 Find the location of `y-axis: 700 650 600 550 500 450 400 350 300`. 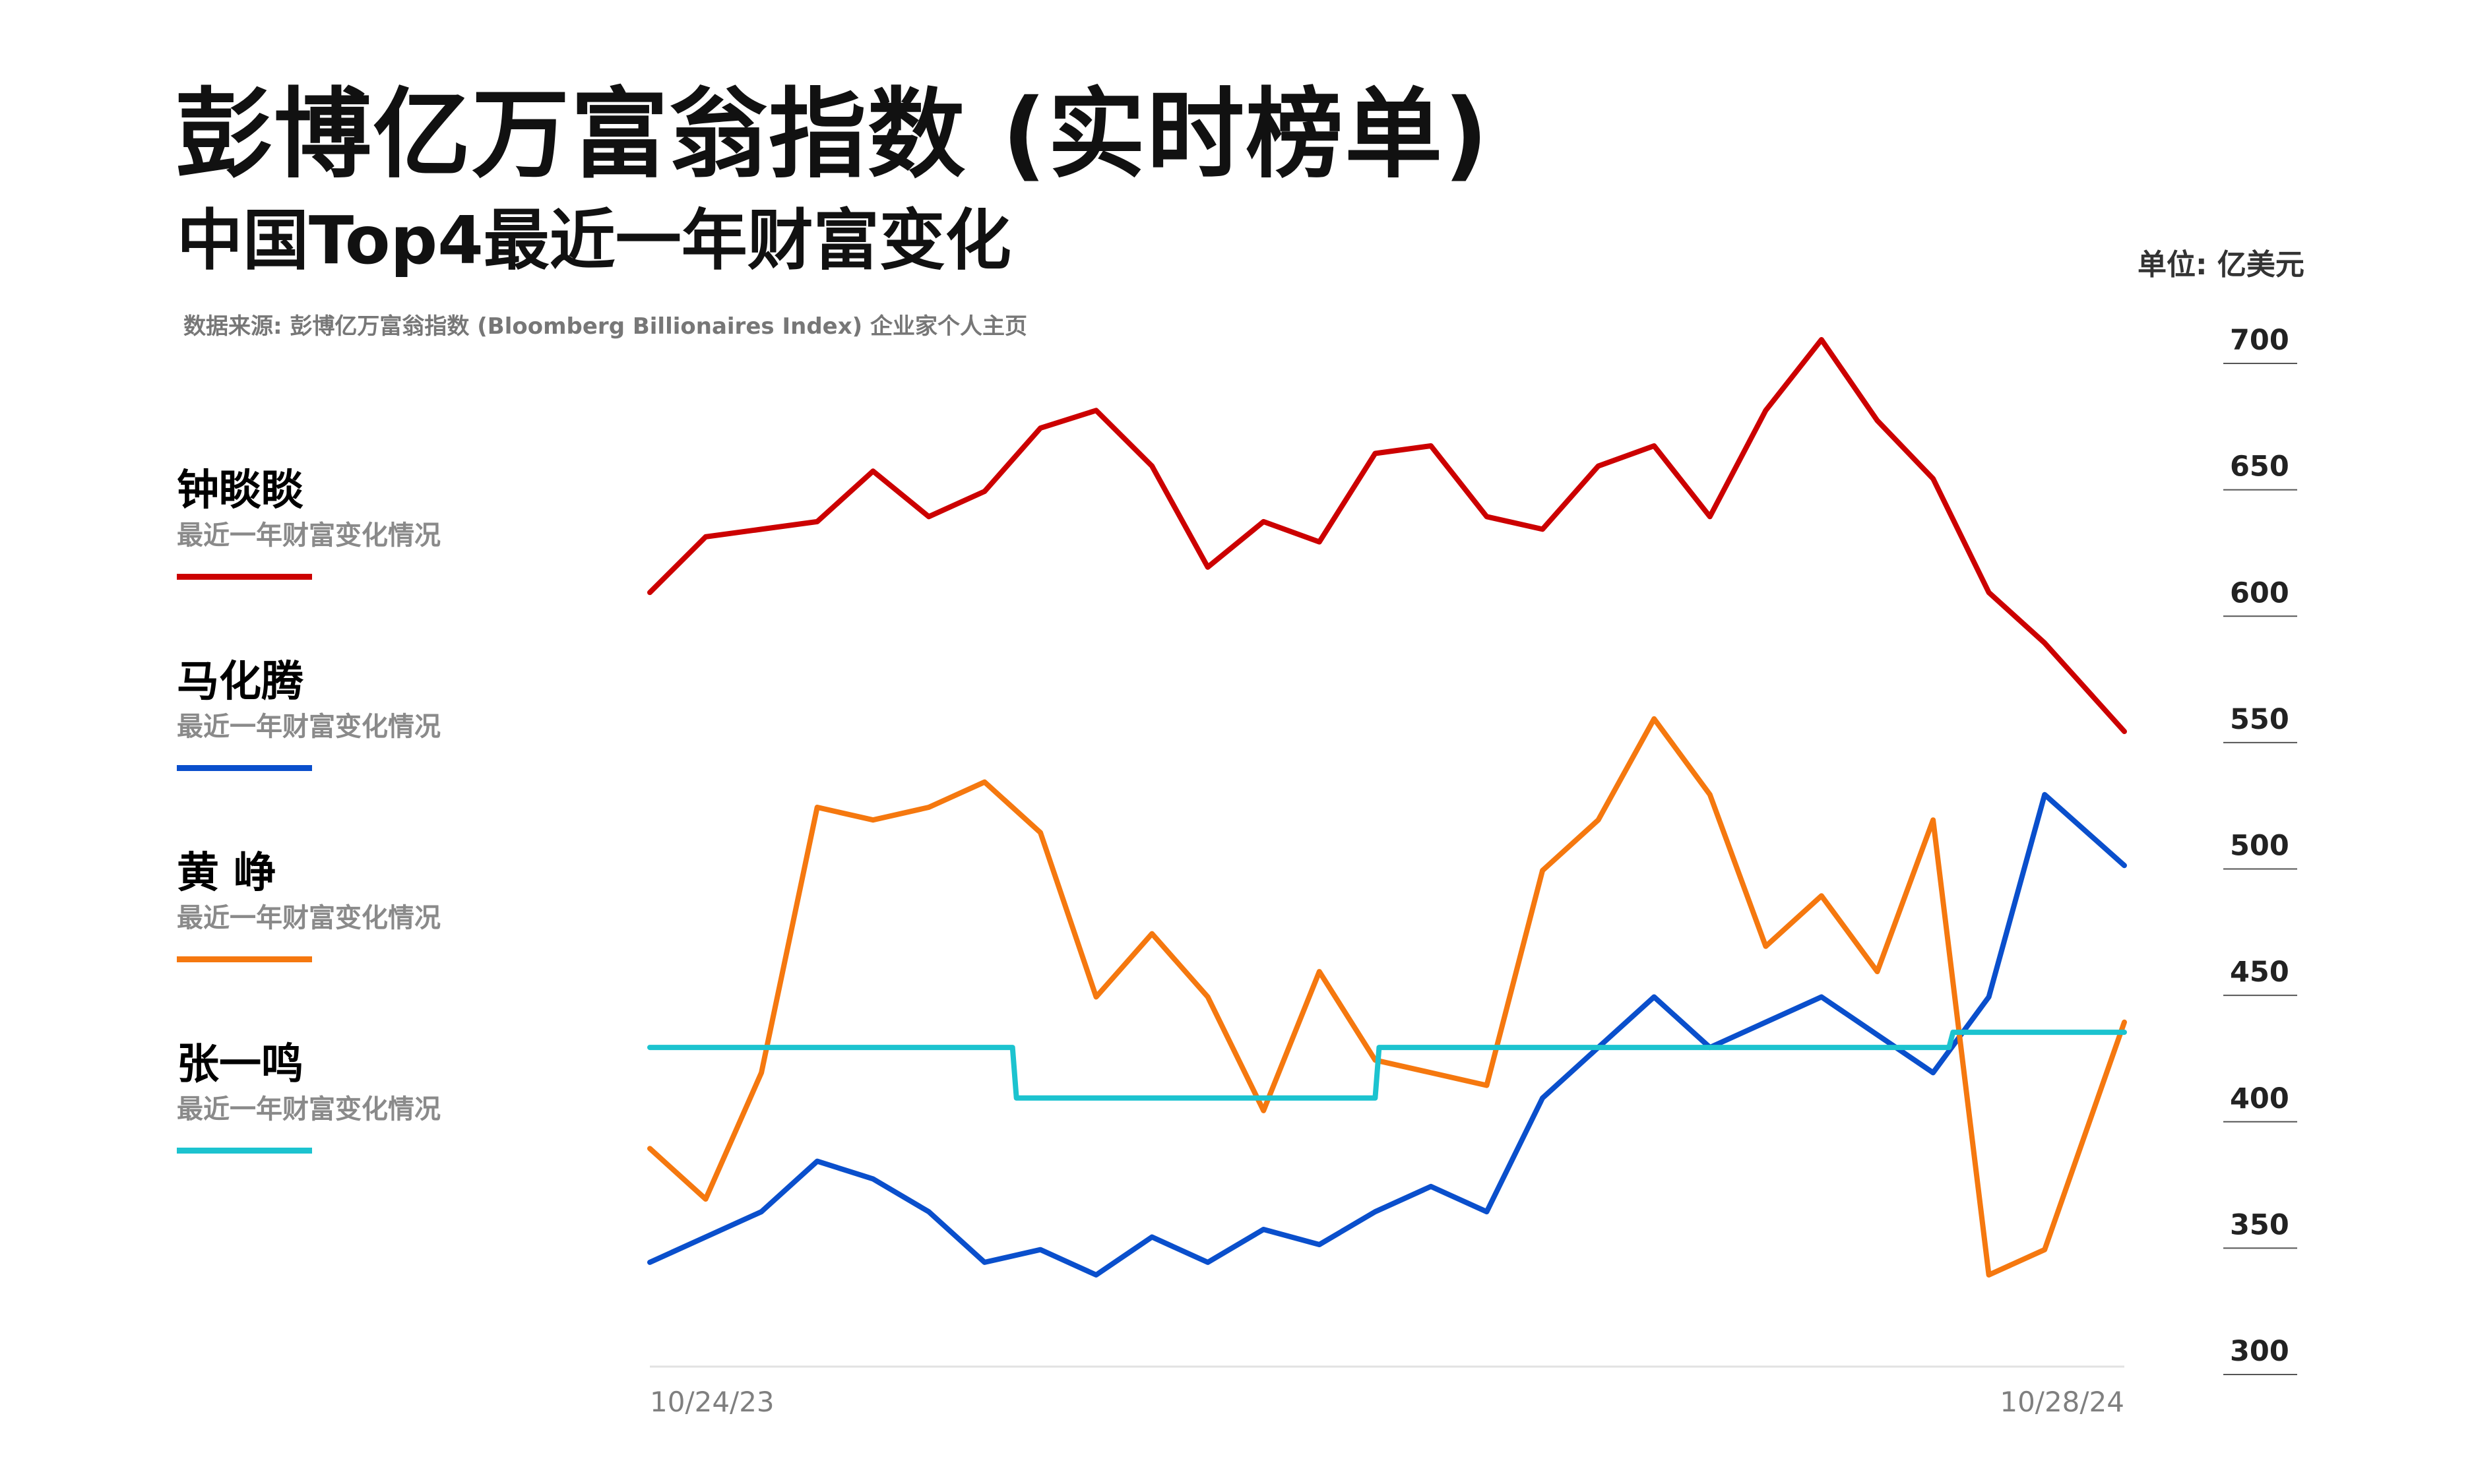

y-axis: 700 650 600 550 500 450 400 350 300 is located at coordinates (2260, 850).